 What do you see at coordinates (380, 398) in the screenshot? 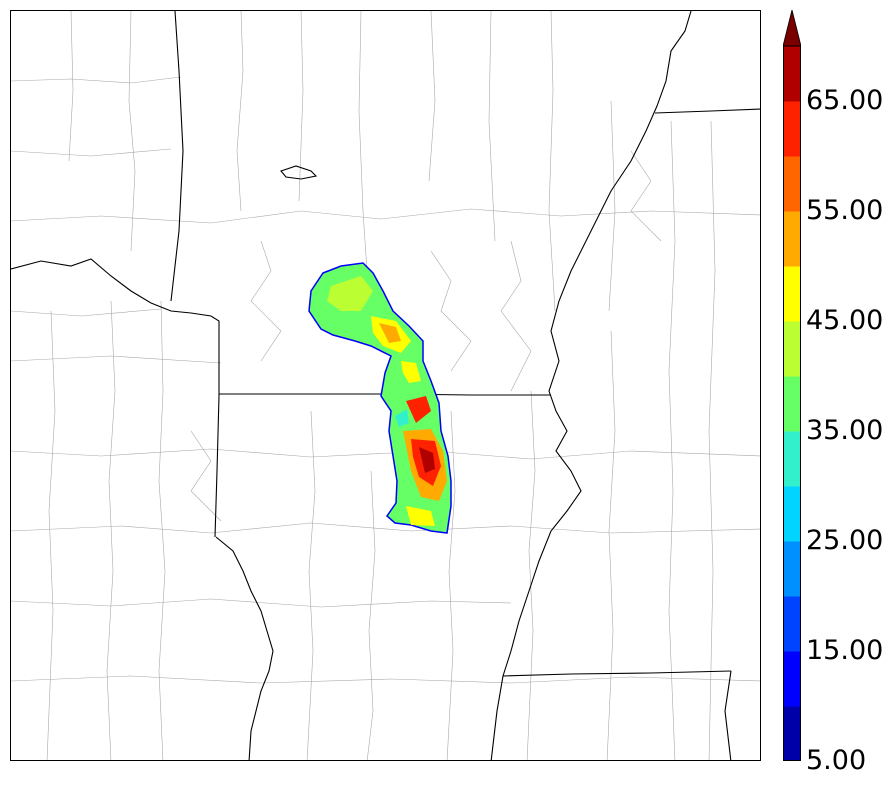
I see `precipitation-swath` at bounding box center [380, 398].